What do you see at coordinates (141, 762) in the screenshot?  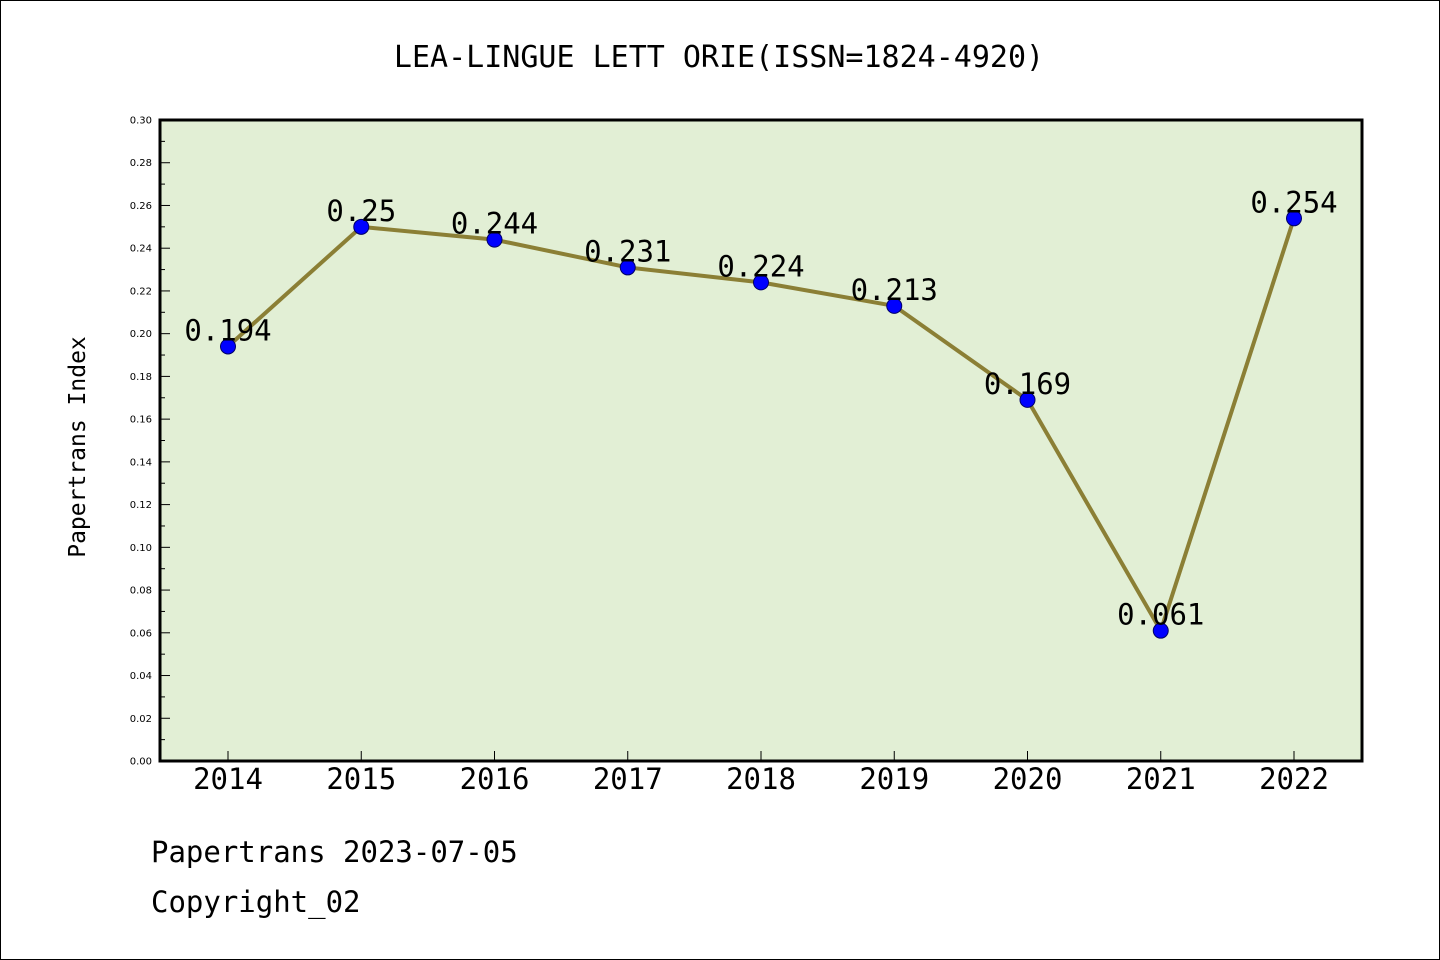 I see `y-tick-label: 0.00` at bounding box center [141, 762].